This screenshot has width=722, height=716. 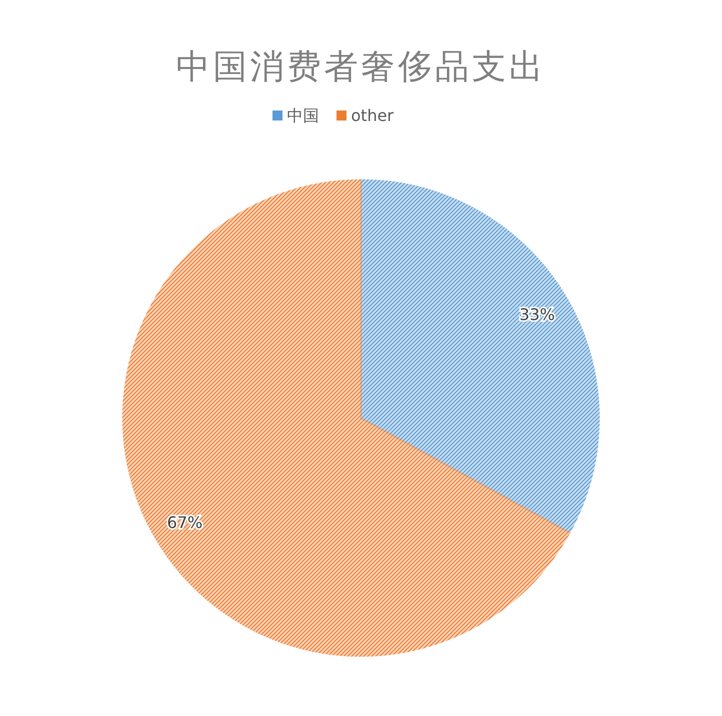 I want to click on legend-label: other, so click(x=372, y=115).